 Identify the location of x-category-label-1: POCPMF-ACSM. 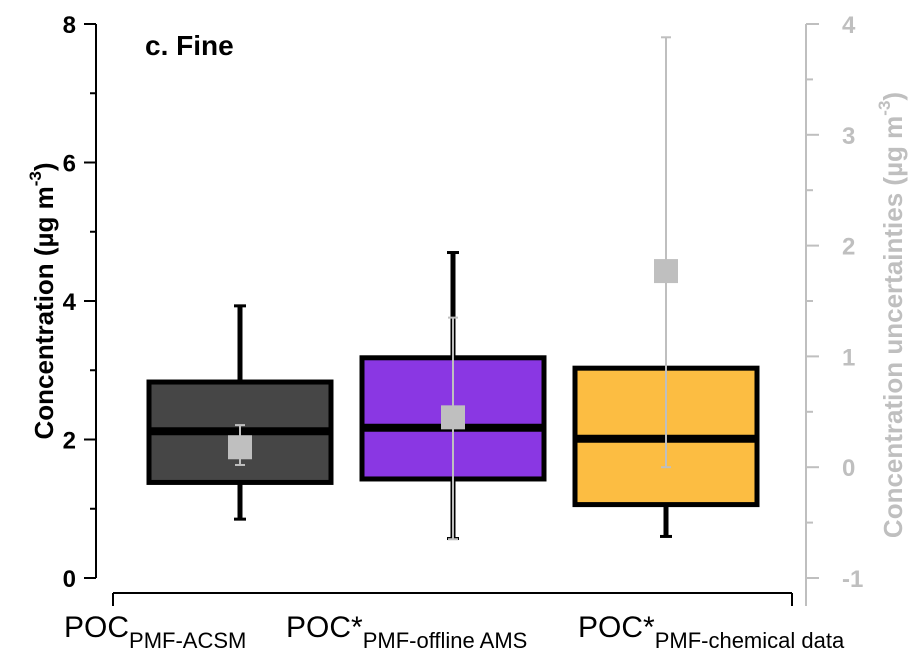
(155, 632).